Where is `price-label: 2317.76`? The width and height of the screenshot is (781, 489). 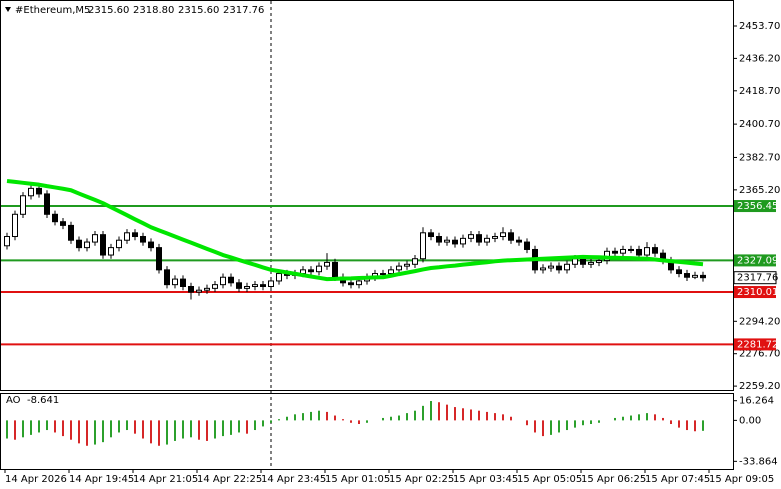 price-label: 2317.76 is located at coordinates (757, 278).